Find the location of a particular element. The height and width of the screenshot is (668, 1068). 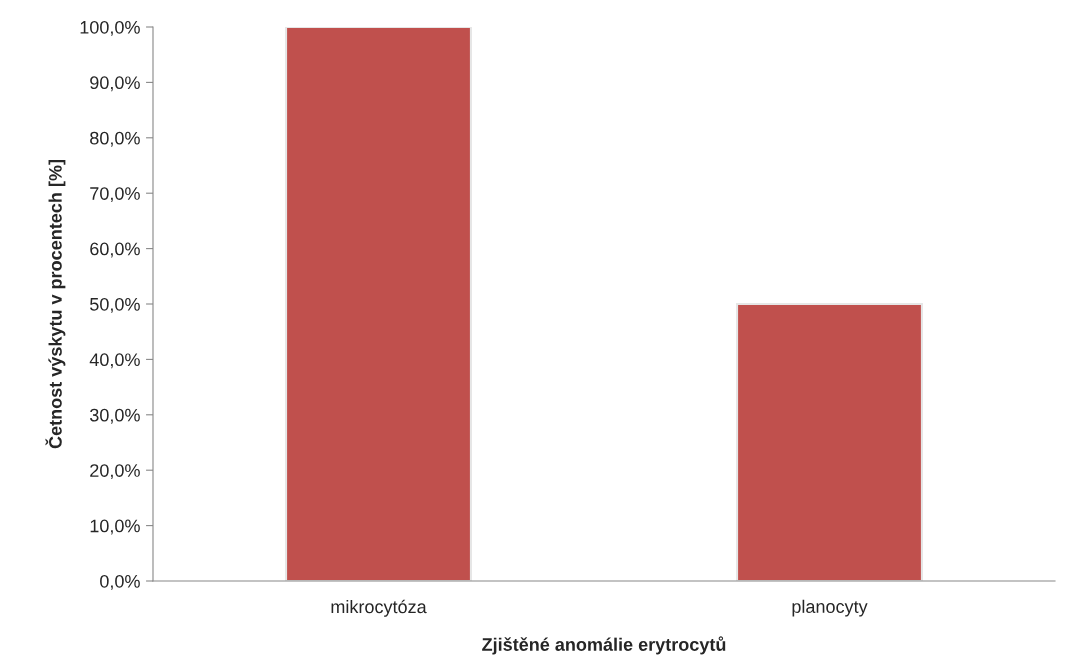

y-tick-label: 0,0% is located at coordinates (120, 582).